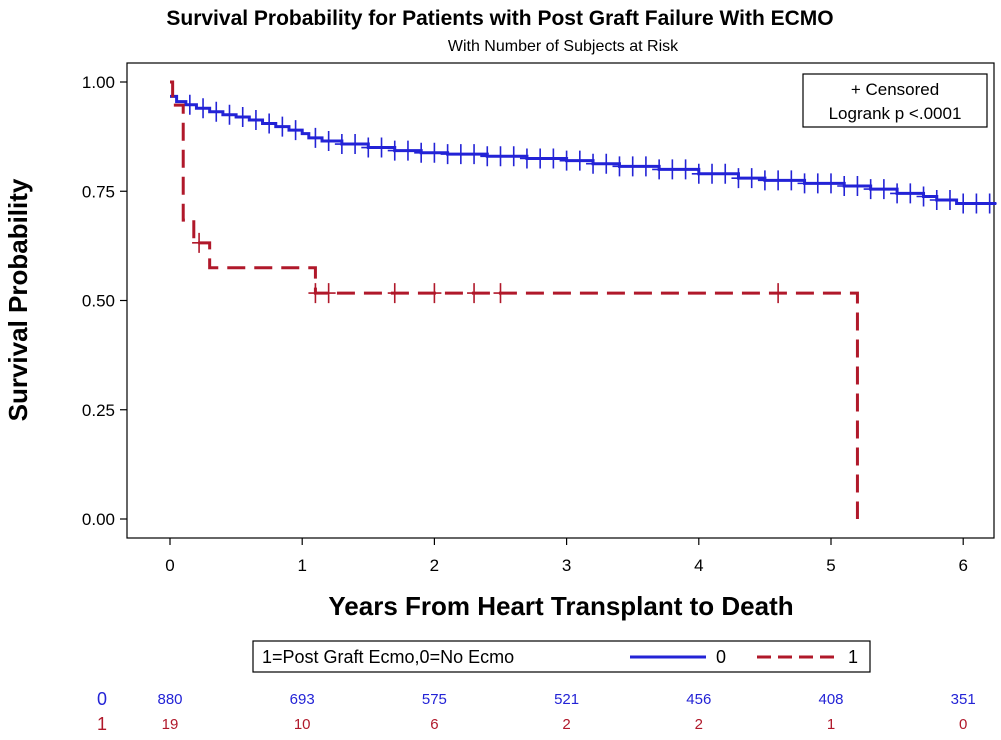 Image resolution: width=1001 pixels, height=740 pixels. I want to click on legend: 1=Post Graft Ecmo,0=No Ecmo 0 1, so click(561, 656).